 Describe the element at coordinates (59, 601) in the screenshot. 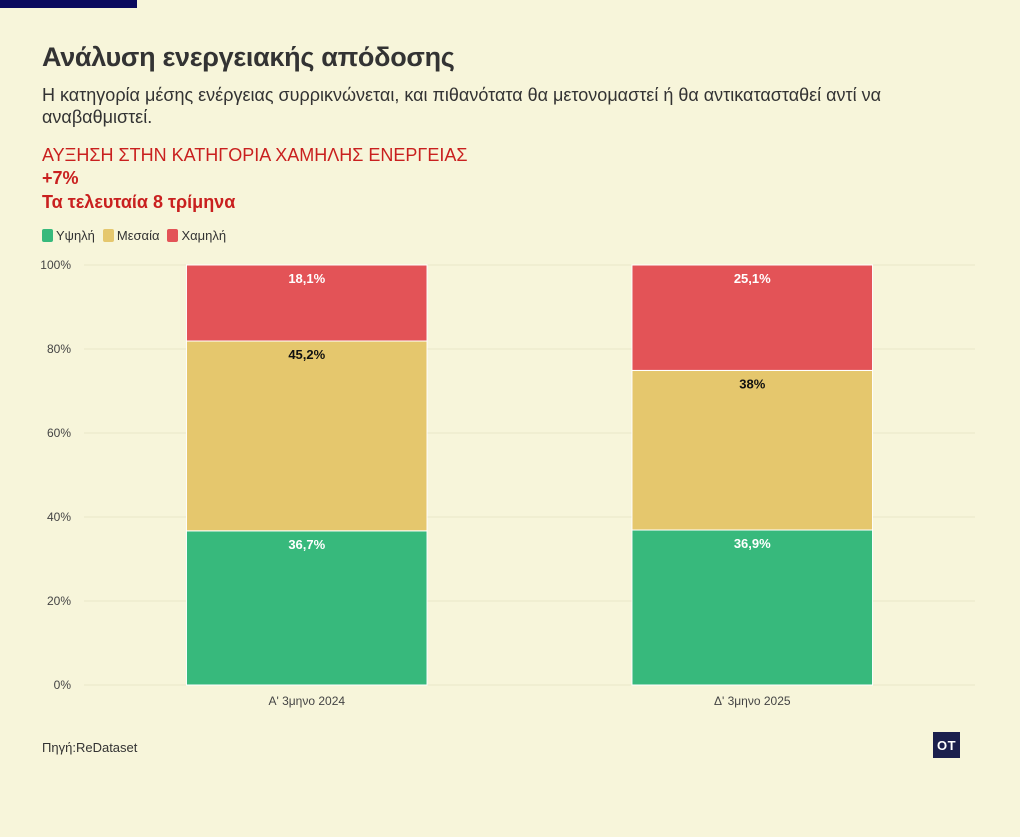

I see `y-tick-label: 20%` at that location.